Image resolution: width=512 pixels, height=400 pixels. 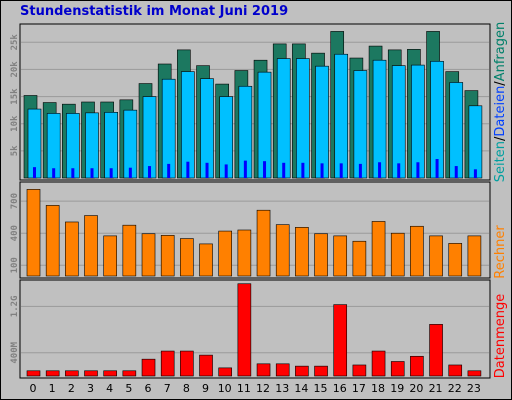 What do you see at coordinates (500, 52) in the screenshot?
I see `legend-anfragen: Anfragen` at bounding box center [500, 52].